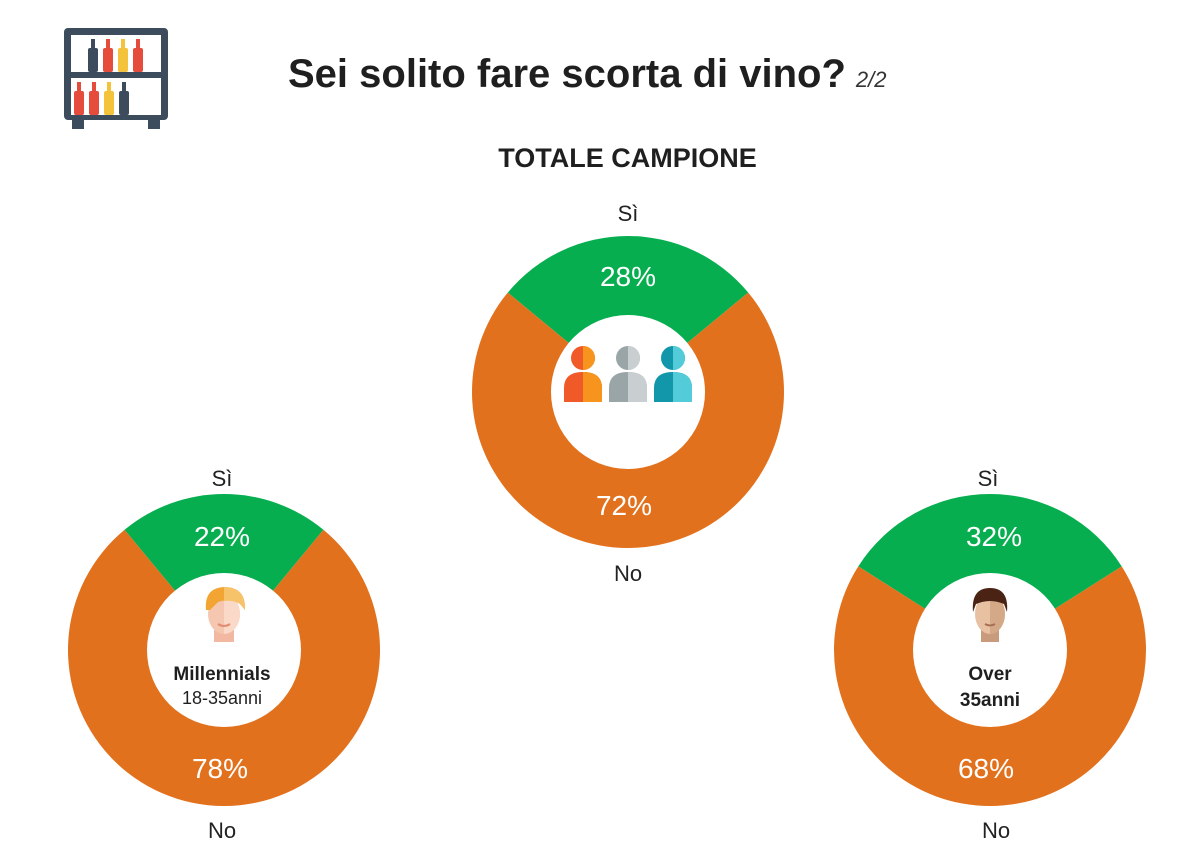 The image size is (1200, 850). I want to click on chart-2-yes-value: 22%, so click(222, 536).